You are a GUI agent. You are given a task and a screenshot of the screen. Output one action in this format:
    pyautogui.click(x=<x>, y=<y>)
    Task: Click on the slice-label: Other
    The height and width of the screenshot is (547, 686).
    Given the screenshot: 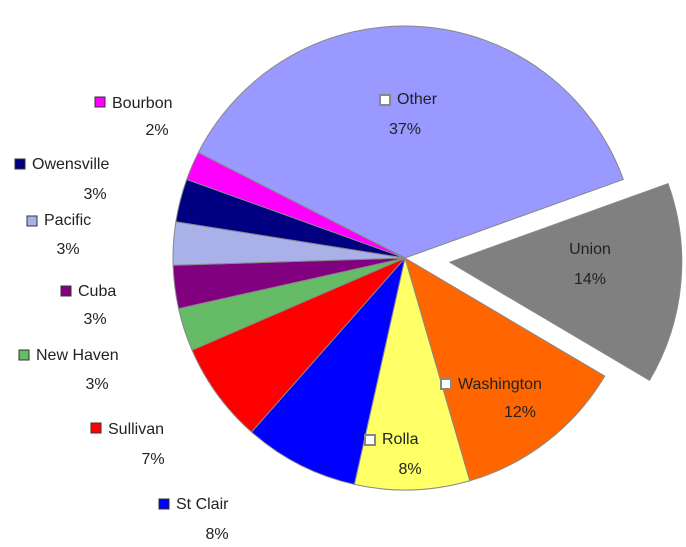 What is the action you would take?
    pyautogui.click(x=417, y=99)
    